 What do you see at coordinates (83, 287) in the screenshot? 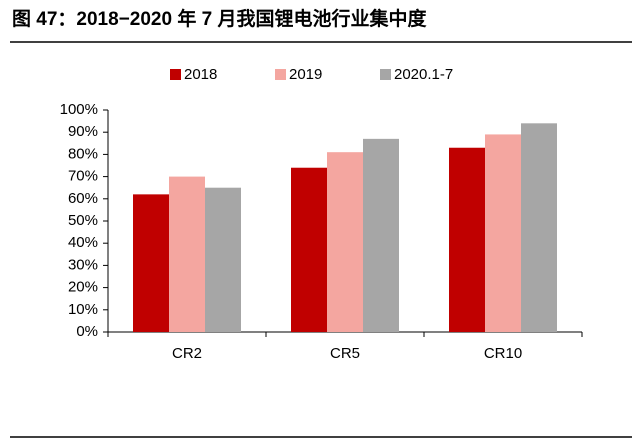
I see `y-tick-label: 20%` at bounding box center [83, 287].